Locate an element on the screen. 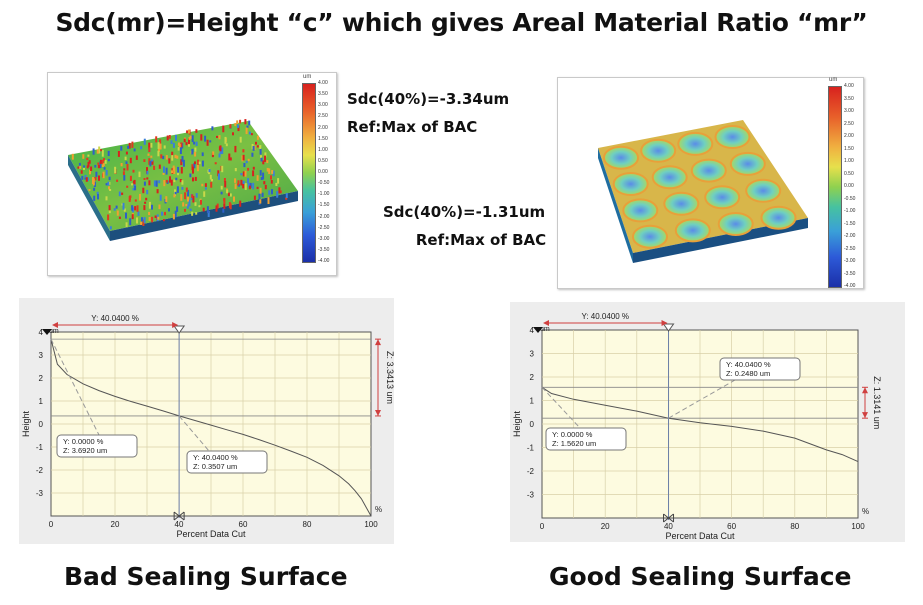 The image size is (923, 605). y-tick-label: -3 is located at coordinates (531, 495).